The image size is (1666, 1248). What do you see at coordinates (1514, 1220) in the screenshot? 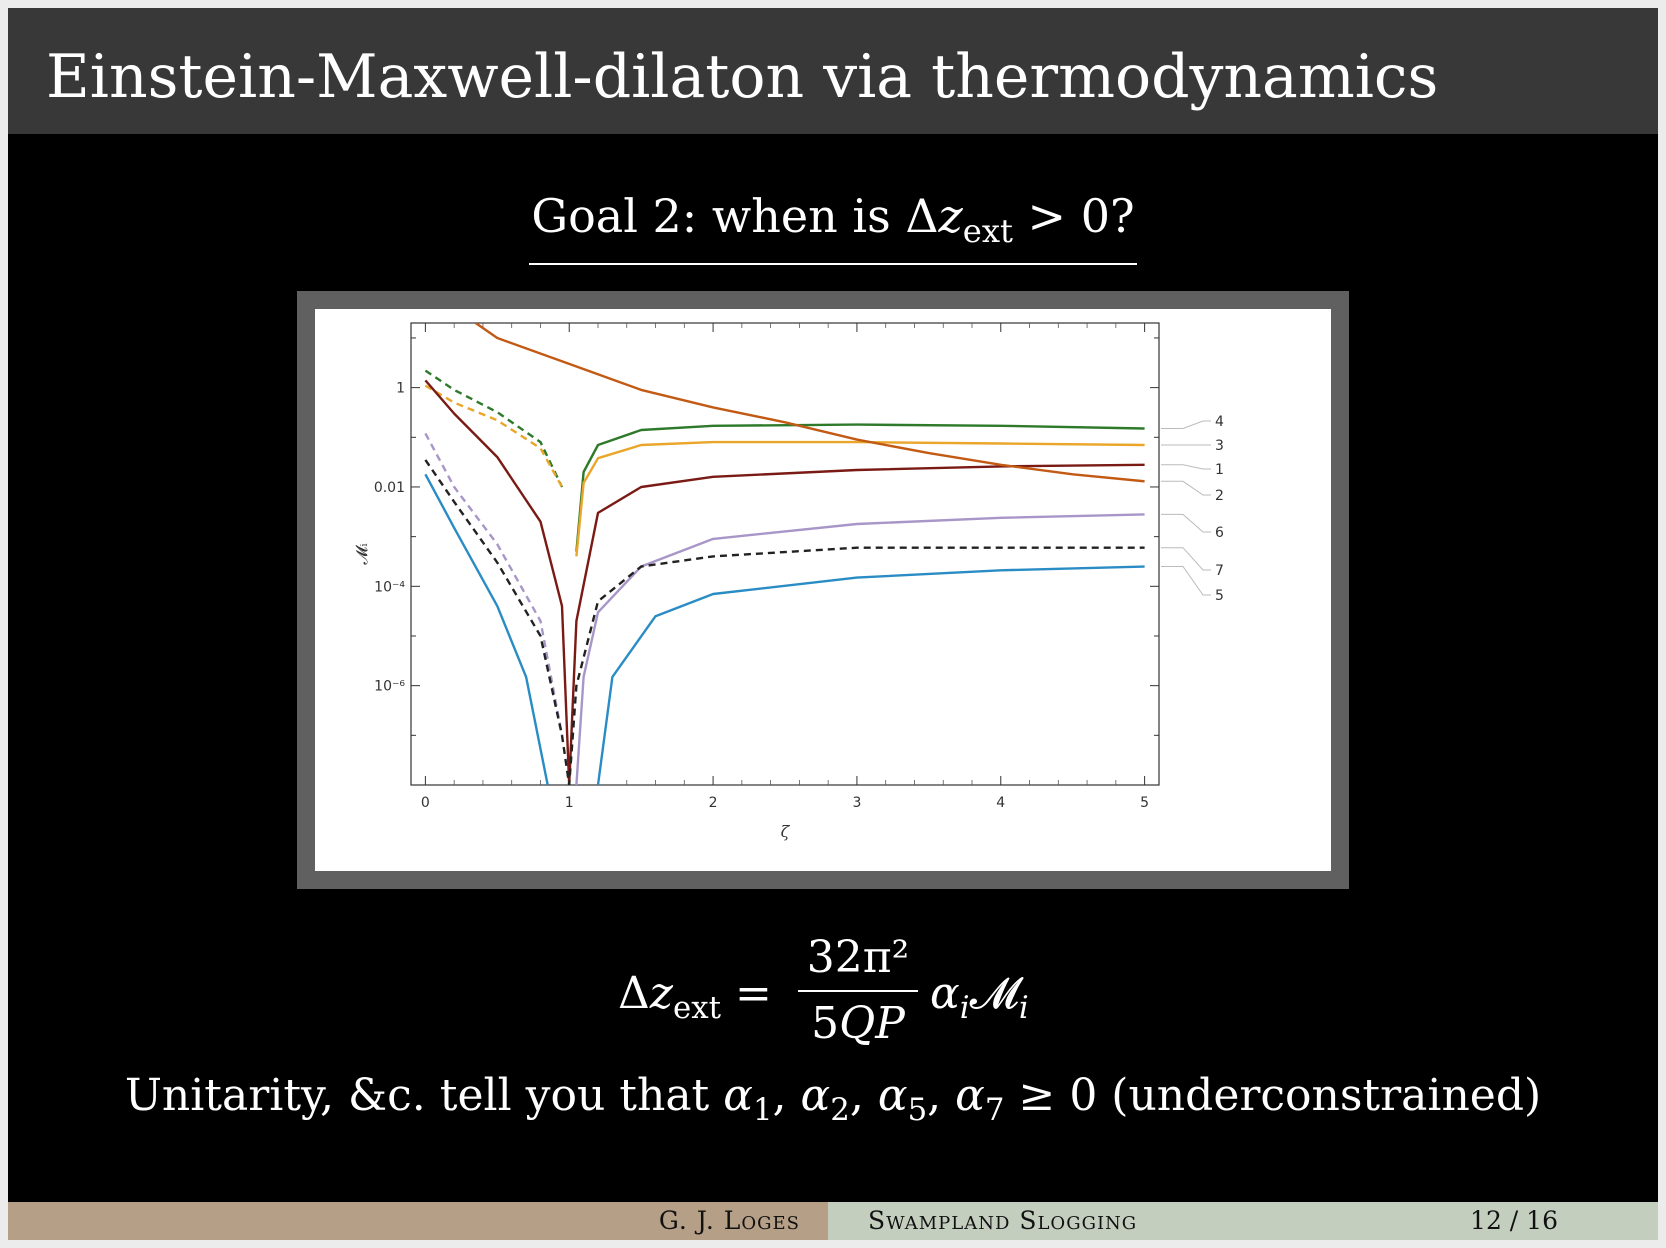
I see `footer-page-number: 12 / 16` at bounding box center [1514, 1220].